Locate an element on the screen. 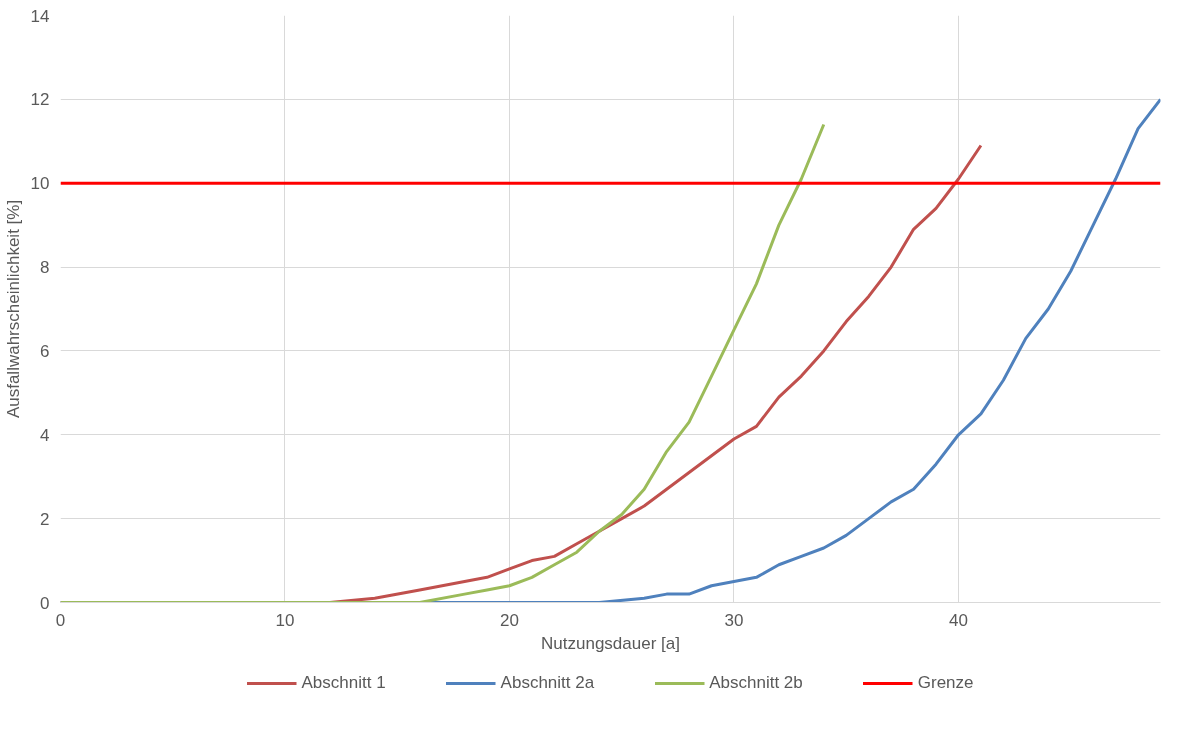 This screenshot has width=1194, height=729. legend-label: Abschnitt 2b is located at coordinates (756, 682).